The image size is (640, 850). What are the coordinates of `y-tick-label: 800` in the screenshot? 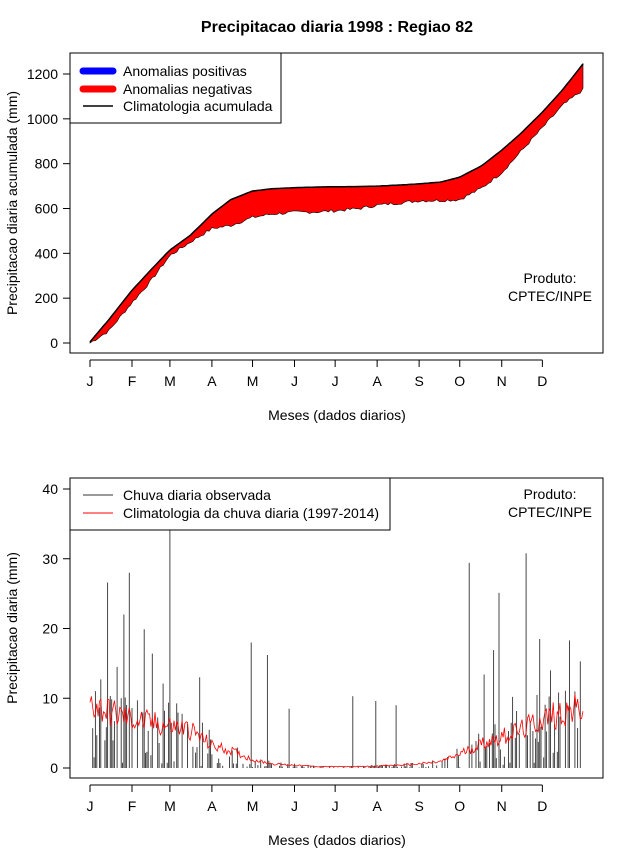 It's located at (47, 164).